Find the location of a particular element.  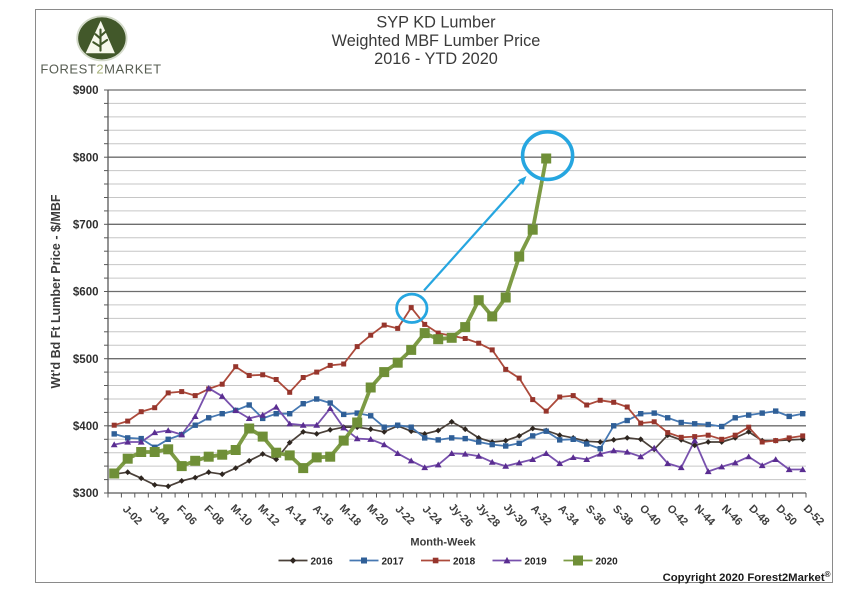

svg-text: $700 is located at coordinates (86, 226).